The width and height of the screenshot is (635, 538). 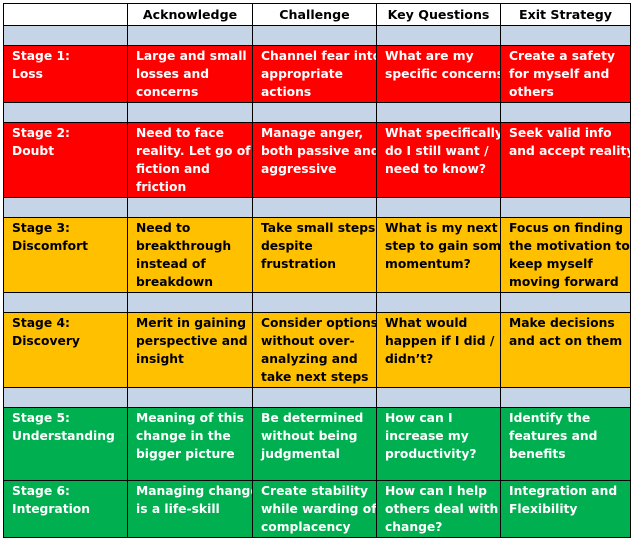 I want to click on cell-line: and accept reality, so click(x=570, y=151).